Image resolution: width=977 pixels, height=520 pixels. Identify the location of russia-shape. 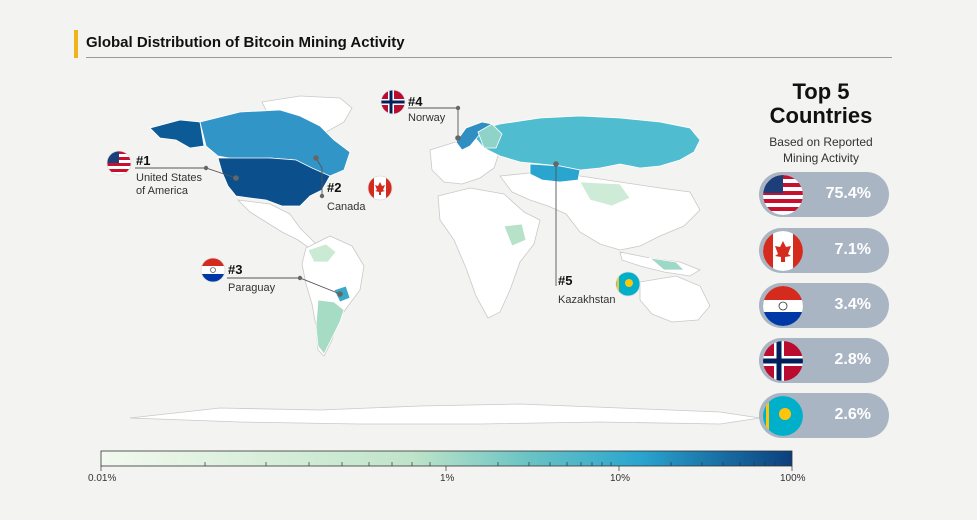
(585, 143).